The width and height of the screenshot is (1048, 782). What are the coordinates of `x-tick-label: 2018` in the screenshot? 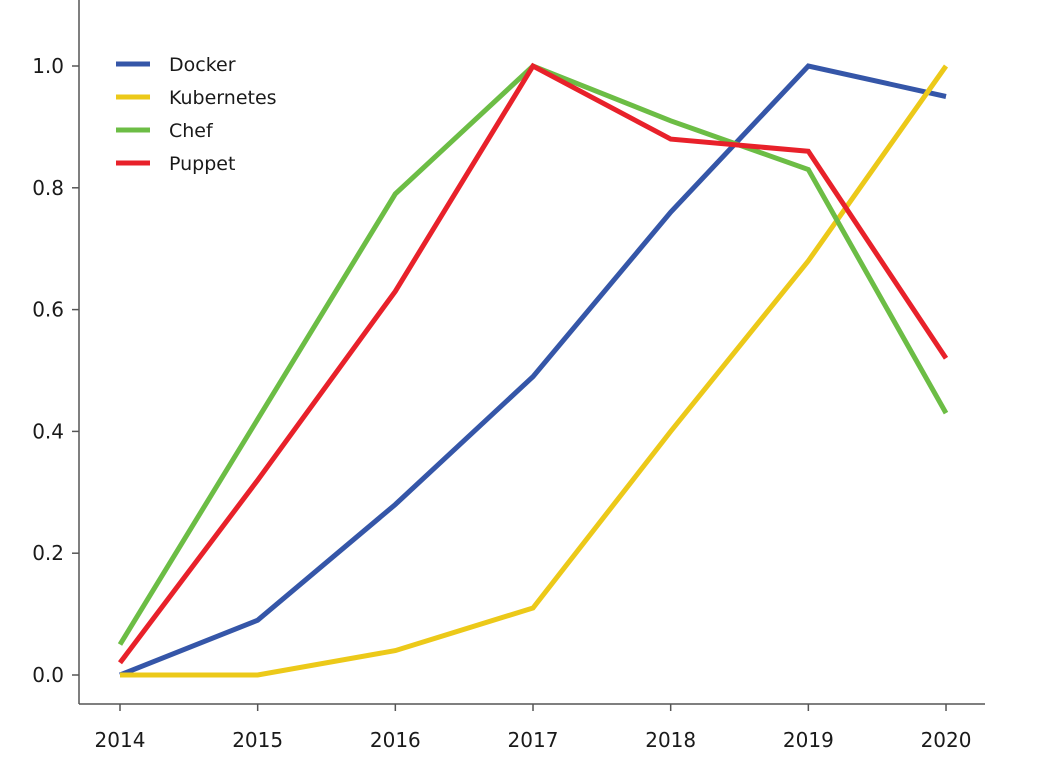 It's located at (670, 740).